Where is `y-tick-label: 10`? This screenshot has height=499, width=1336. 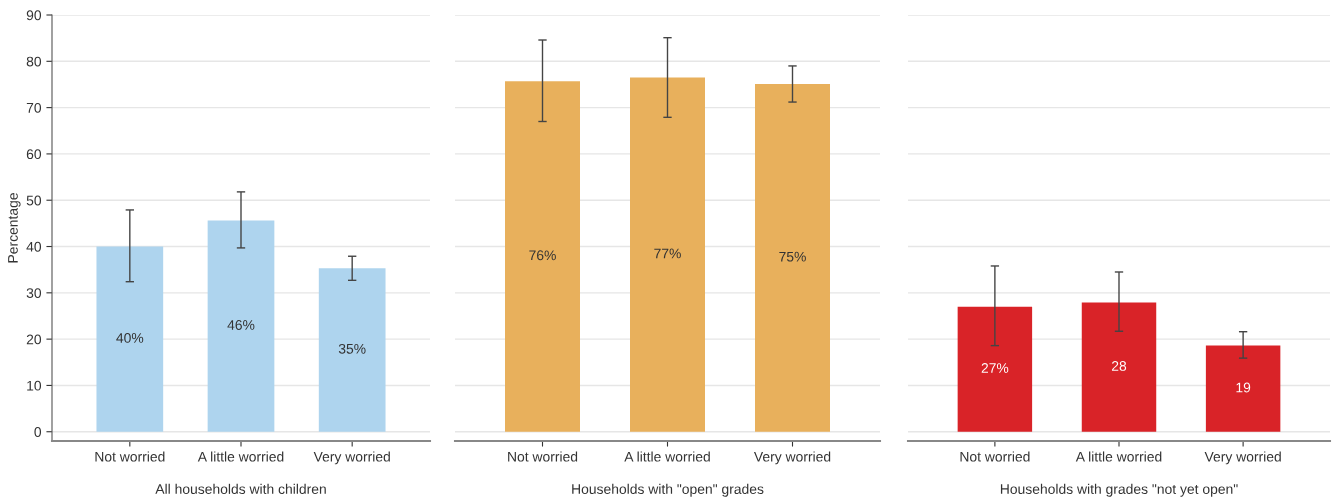 y-tick-label: 10 is located at coordinates (34, 385).